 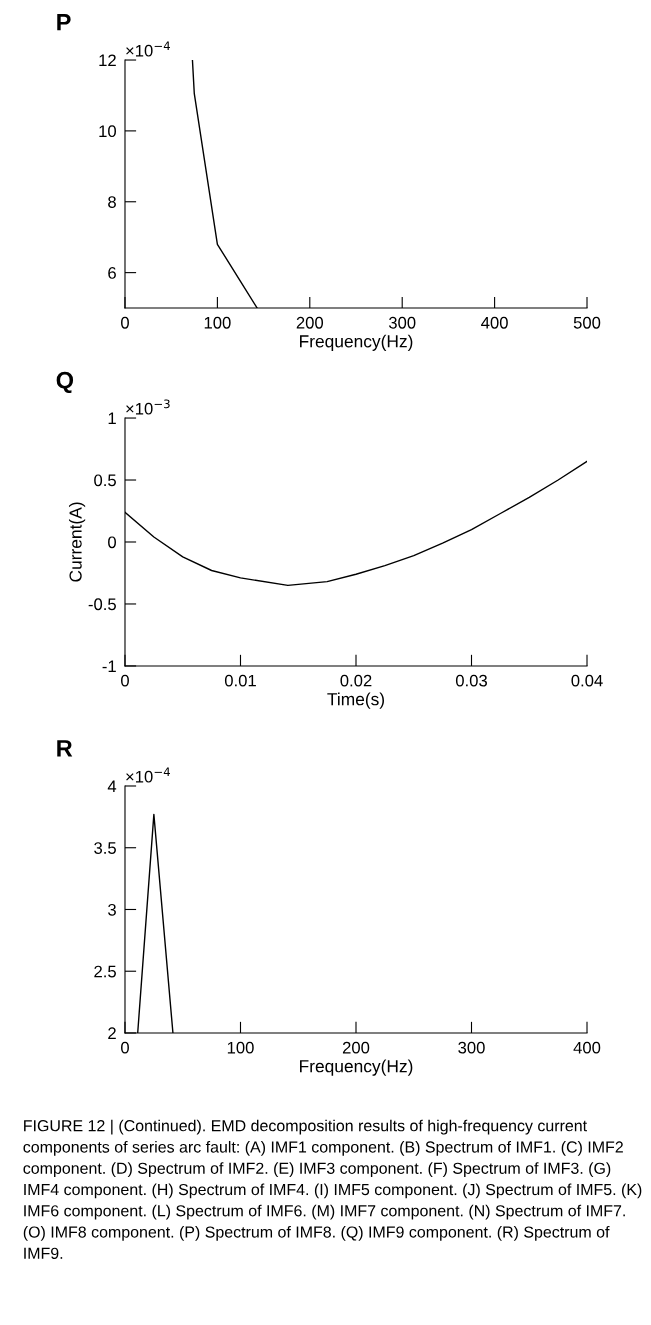 I want to click on y-tick-label: -1, so click(x=109, y=666).